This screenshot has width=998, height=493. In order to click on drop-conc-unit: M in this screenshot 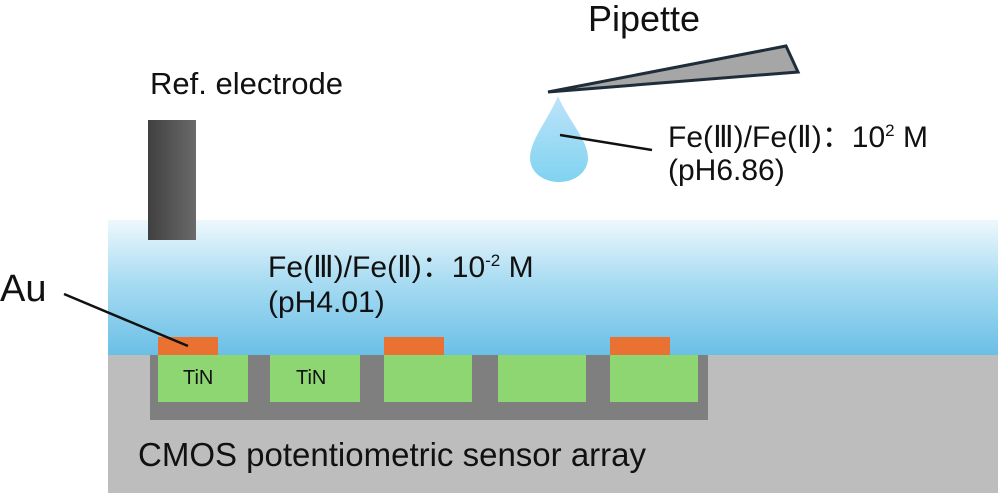, I will do `click(911, 137)`.